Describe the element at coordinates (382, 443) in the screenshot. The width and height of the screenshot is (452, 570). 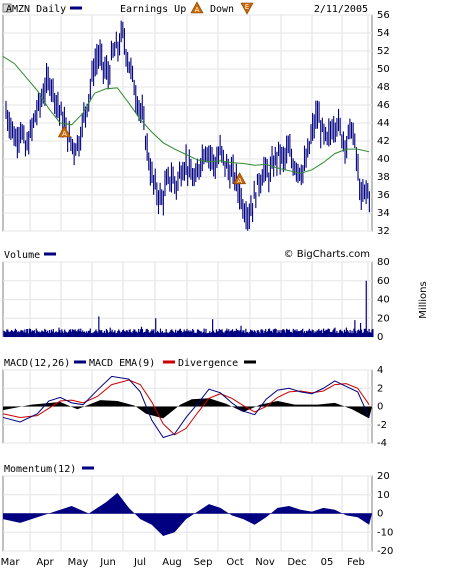
I see `macd-ytick-label: -4` at that location.